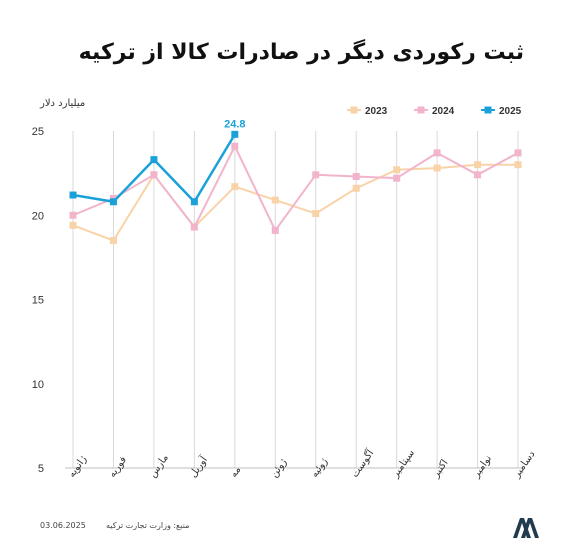  Describe the element at coordinates (198, 466) in the screenshot. I see `x-tick-label: آوریل` at that location.